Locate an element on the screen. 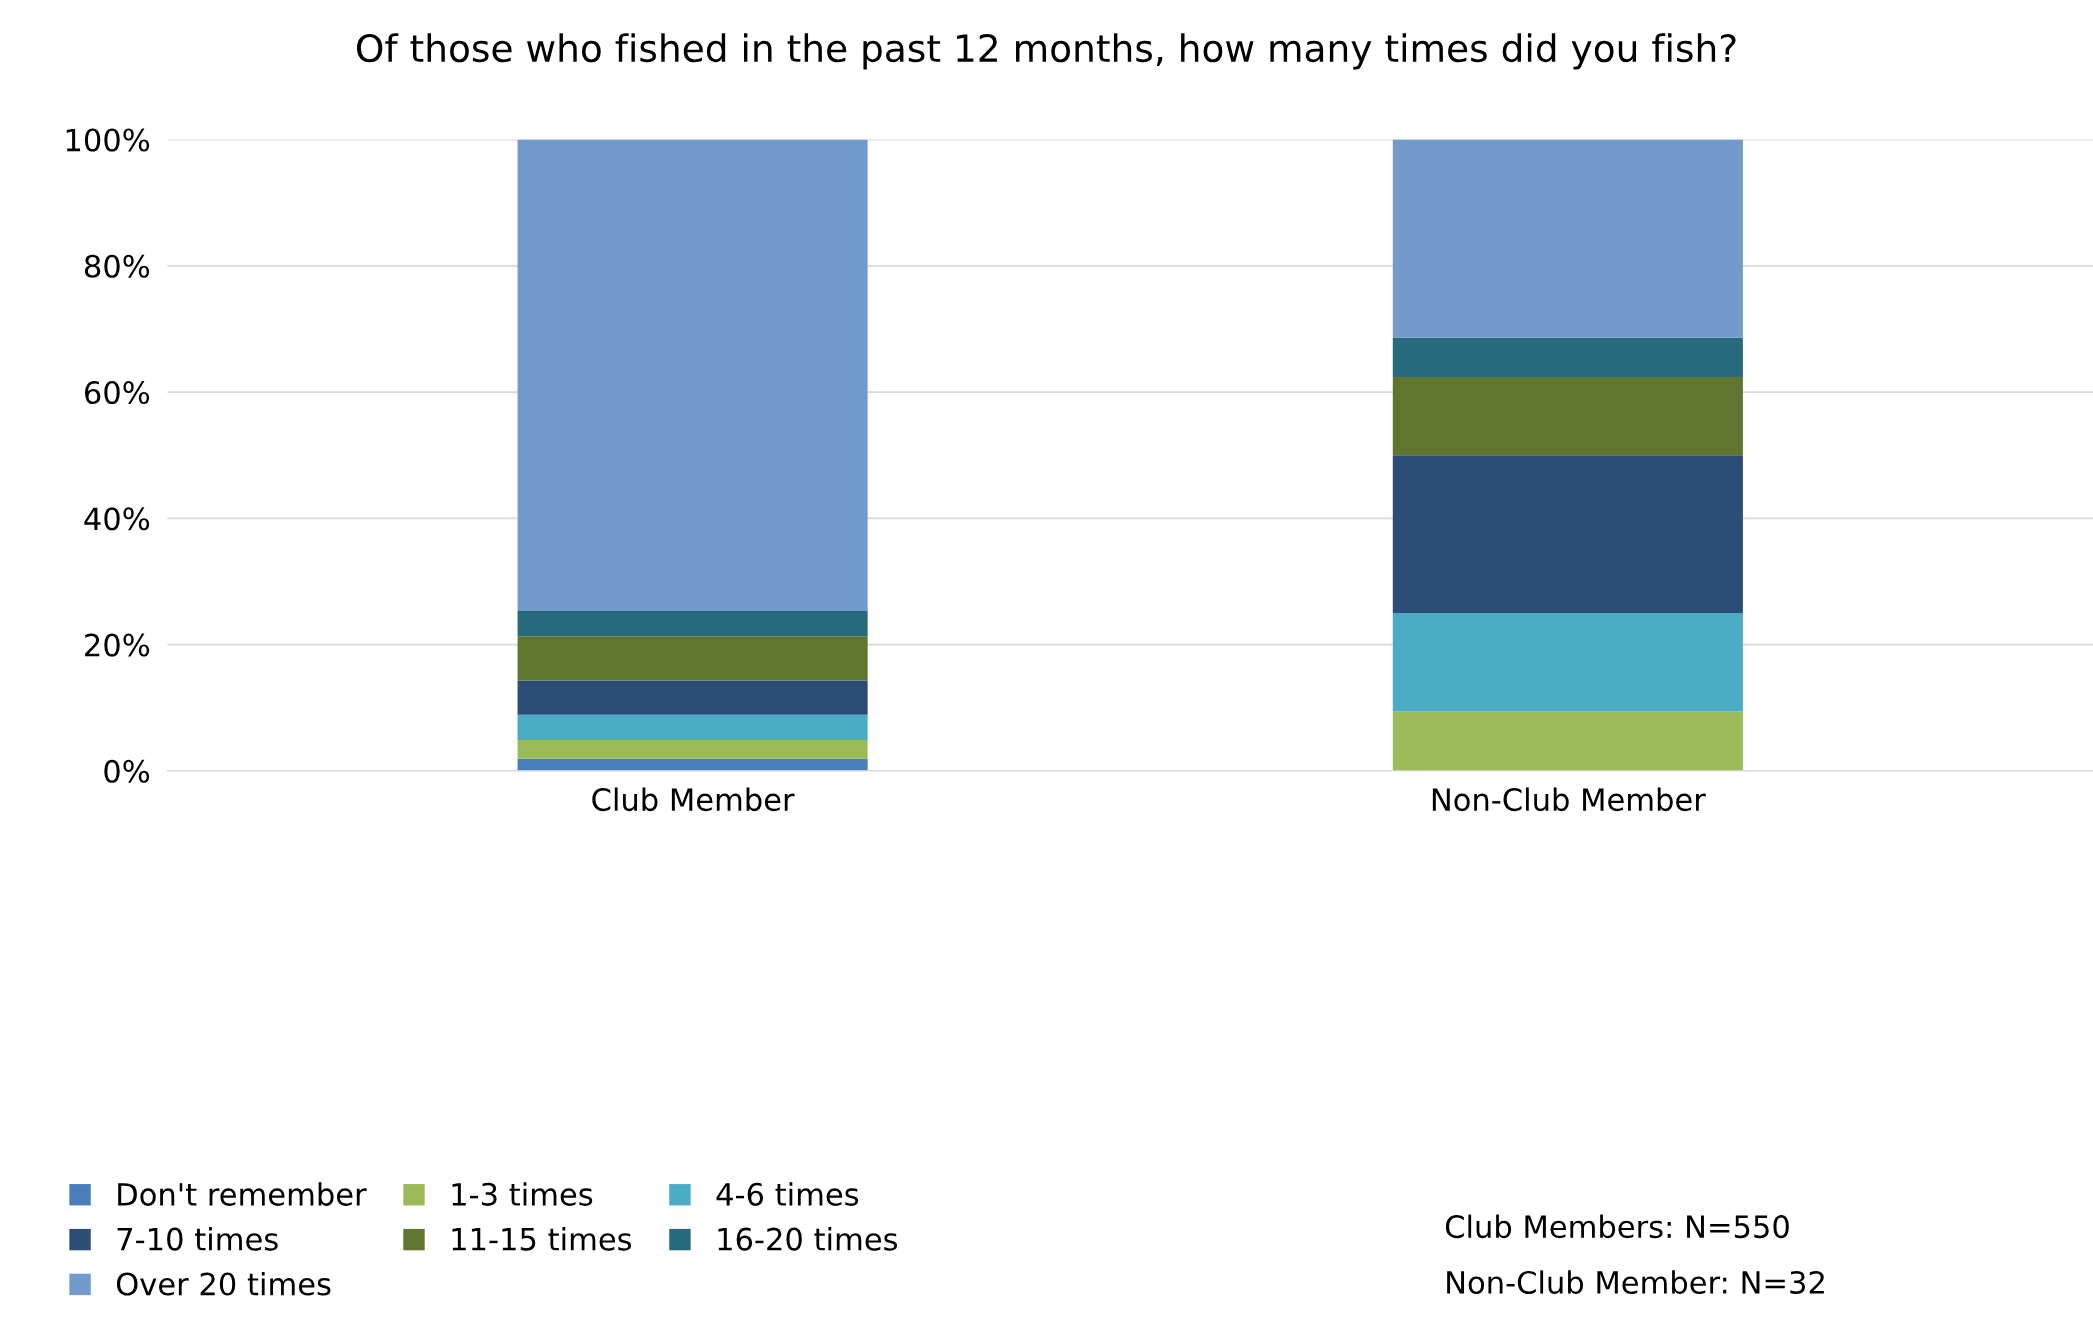 Image resolution: width=2093 pixels, height=1329 pixels. legend-label: 16-20 times is located at coordinates (808, 1239).